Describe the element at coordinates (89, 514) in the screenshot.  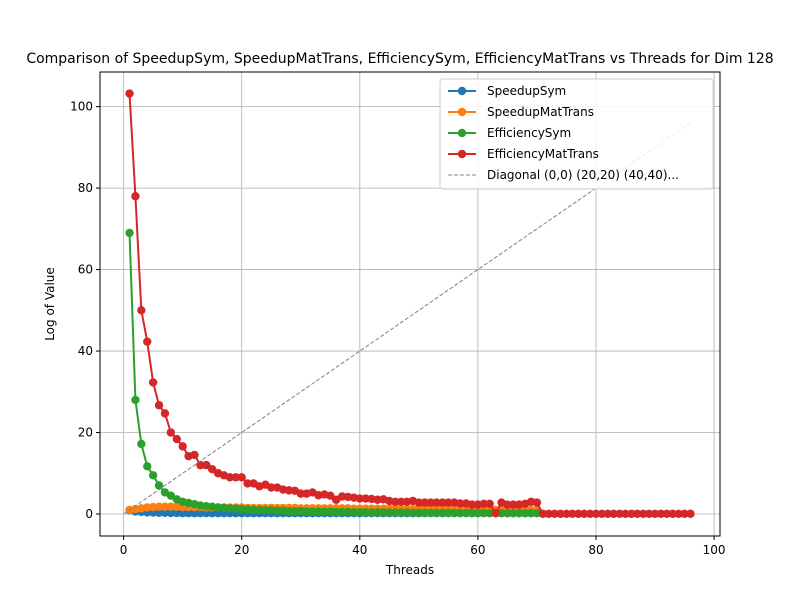
I see `y-tick-label: 0` at that location.